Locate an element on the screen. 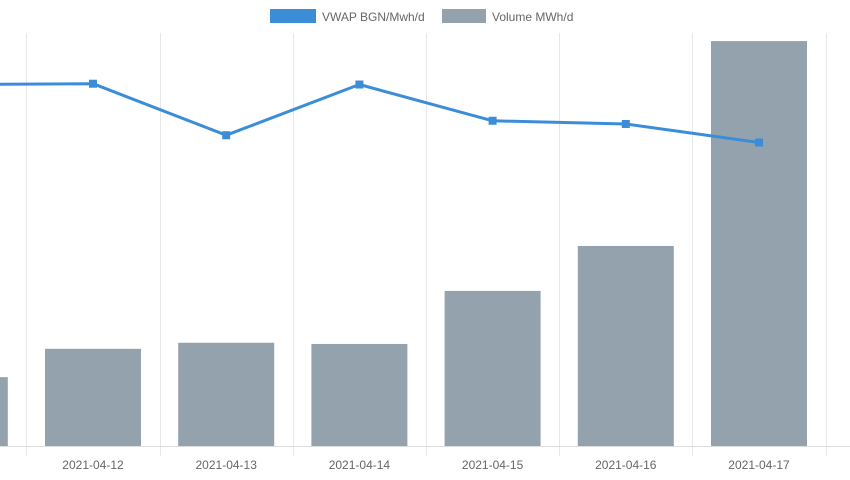 The width and height of the screenshot is (850, 480). vwap-line is located at coordinates (381, 113).